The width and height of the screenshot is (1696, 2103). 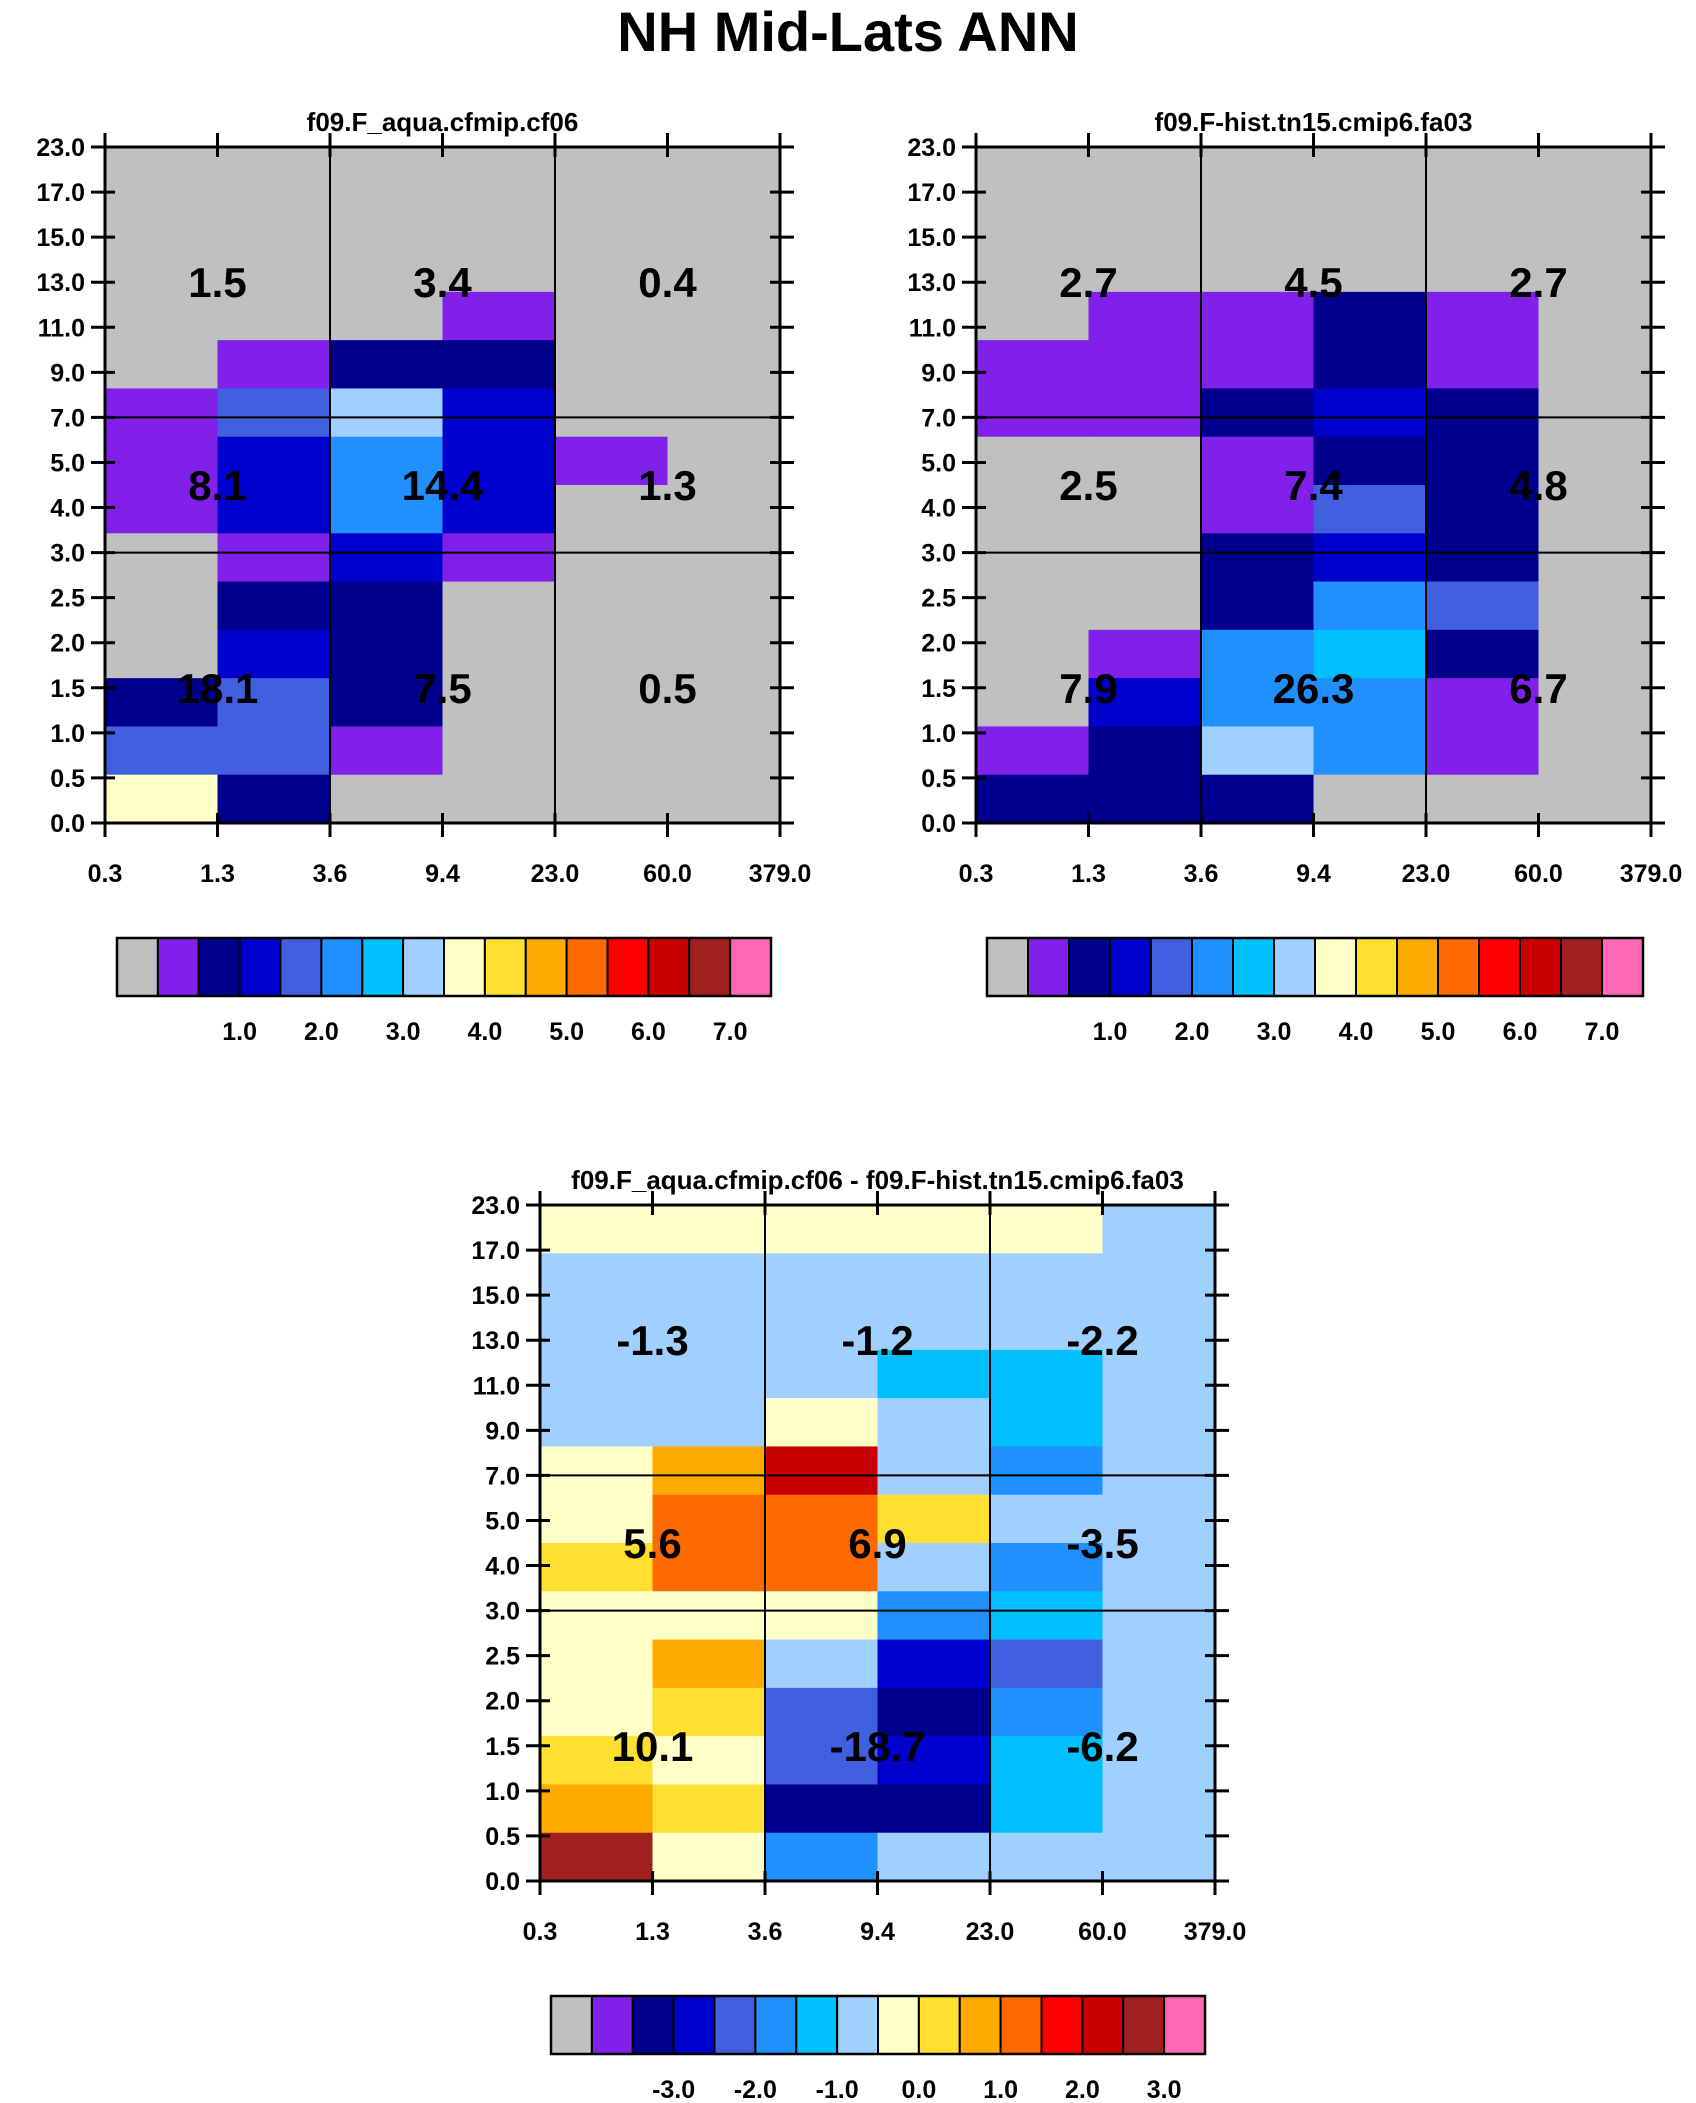 I want to click on box-value-label: 18.1, so click(x=218, y=688).